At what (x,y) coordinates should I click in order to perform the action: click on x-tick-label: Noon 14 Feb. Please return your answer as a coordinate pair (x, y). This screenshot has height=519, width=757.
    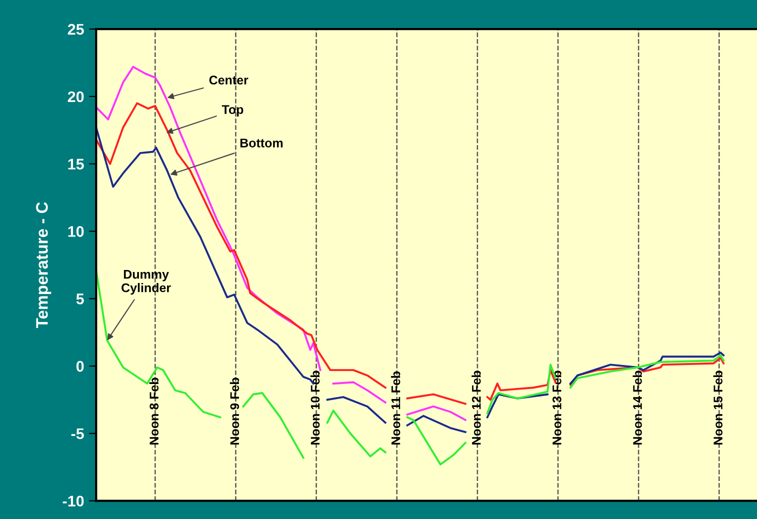
    Looking at the image, I should click on (637, 407).